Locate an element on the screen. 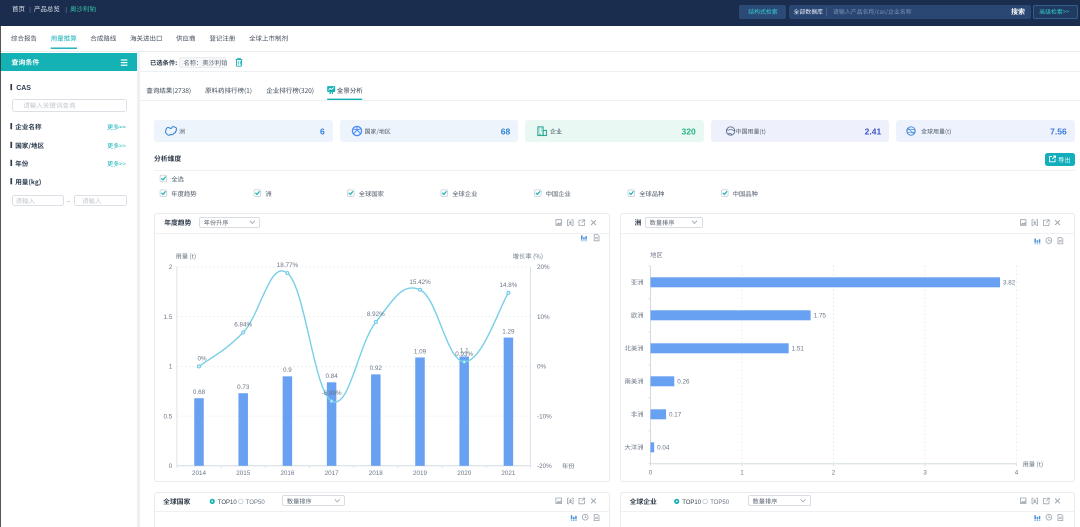 Image resolution: width=1080 pixels, height=527 pixels. svg-text: 2020 is located at coordinates (464, 473).